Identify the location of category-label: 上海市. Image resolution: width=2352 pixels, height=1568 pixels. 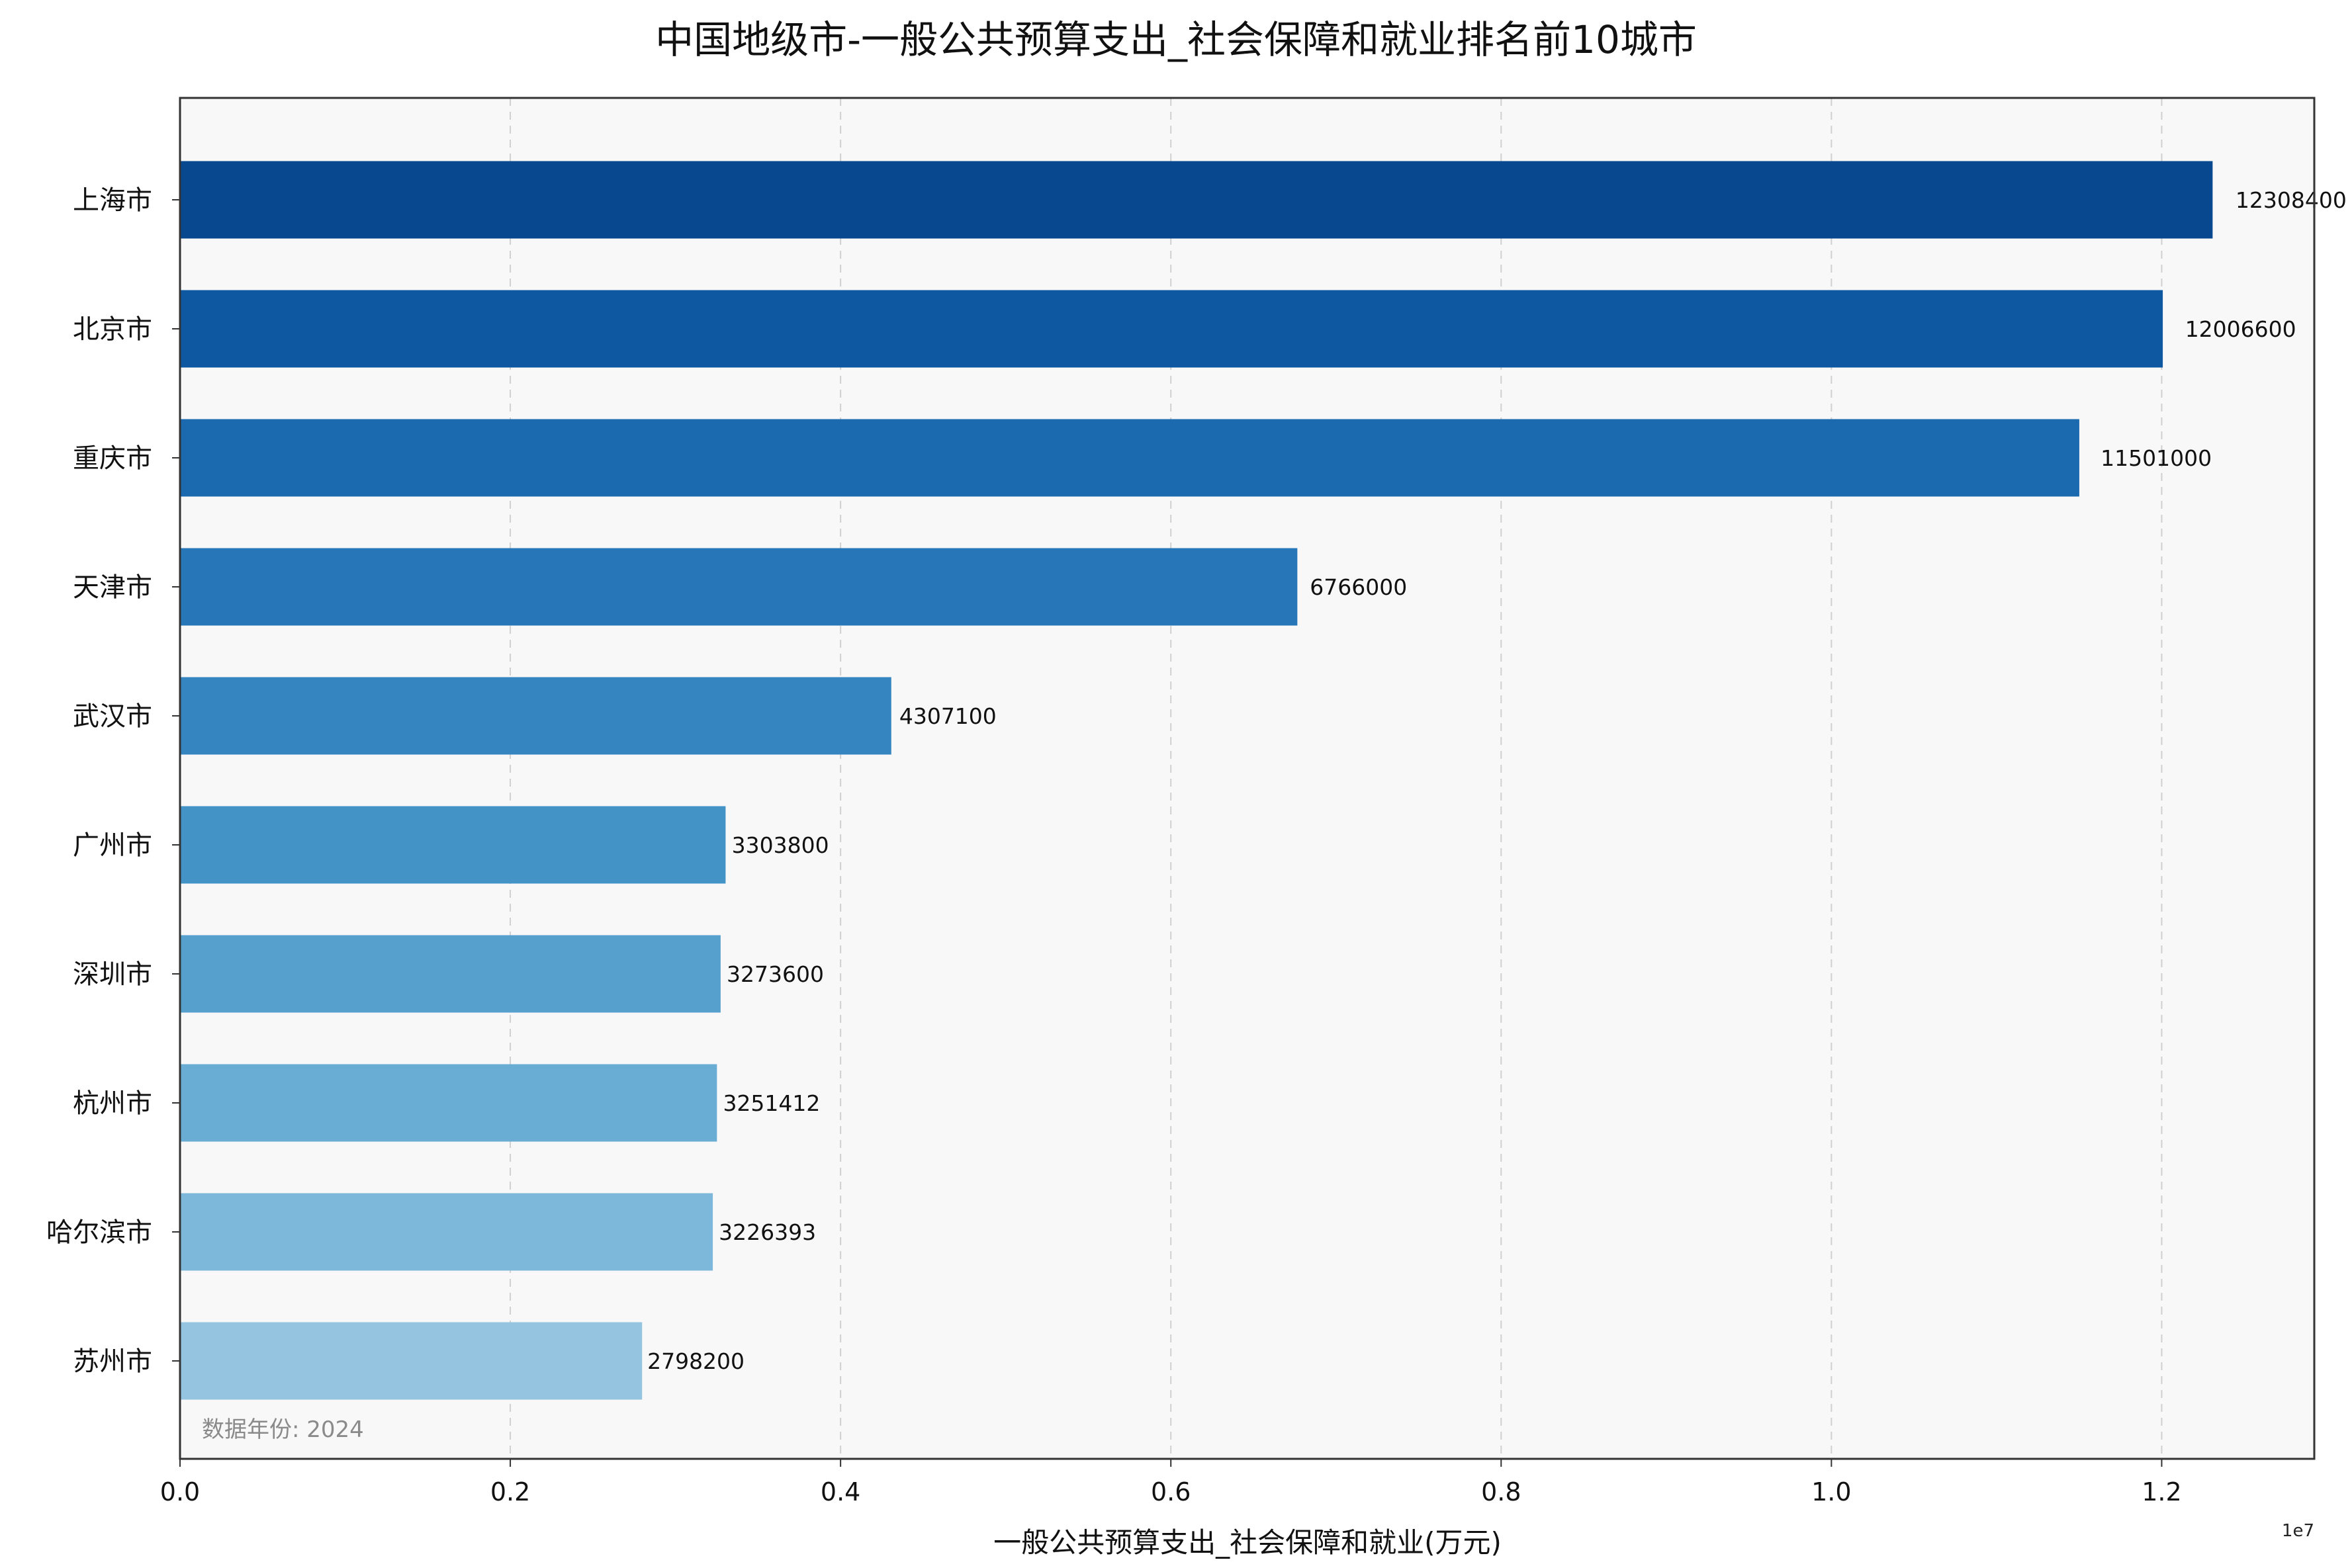
(112, 200).